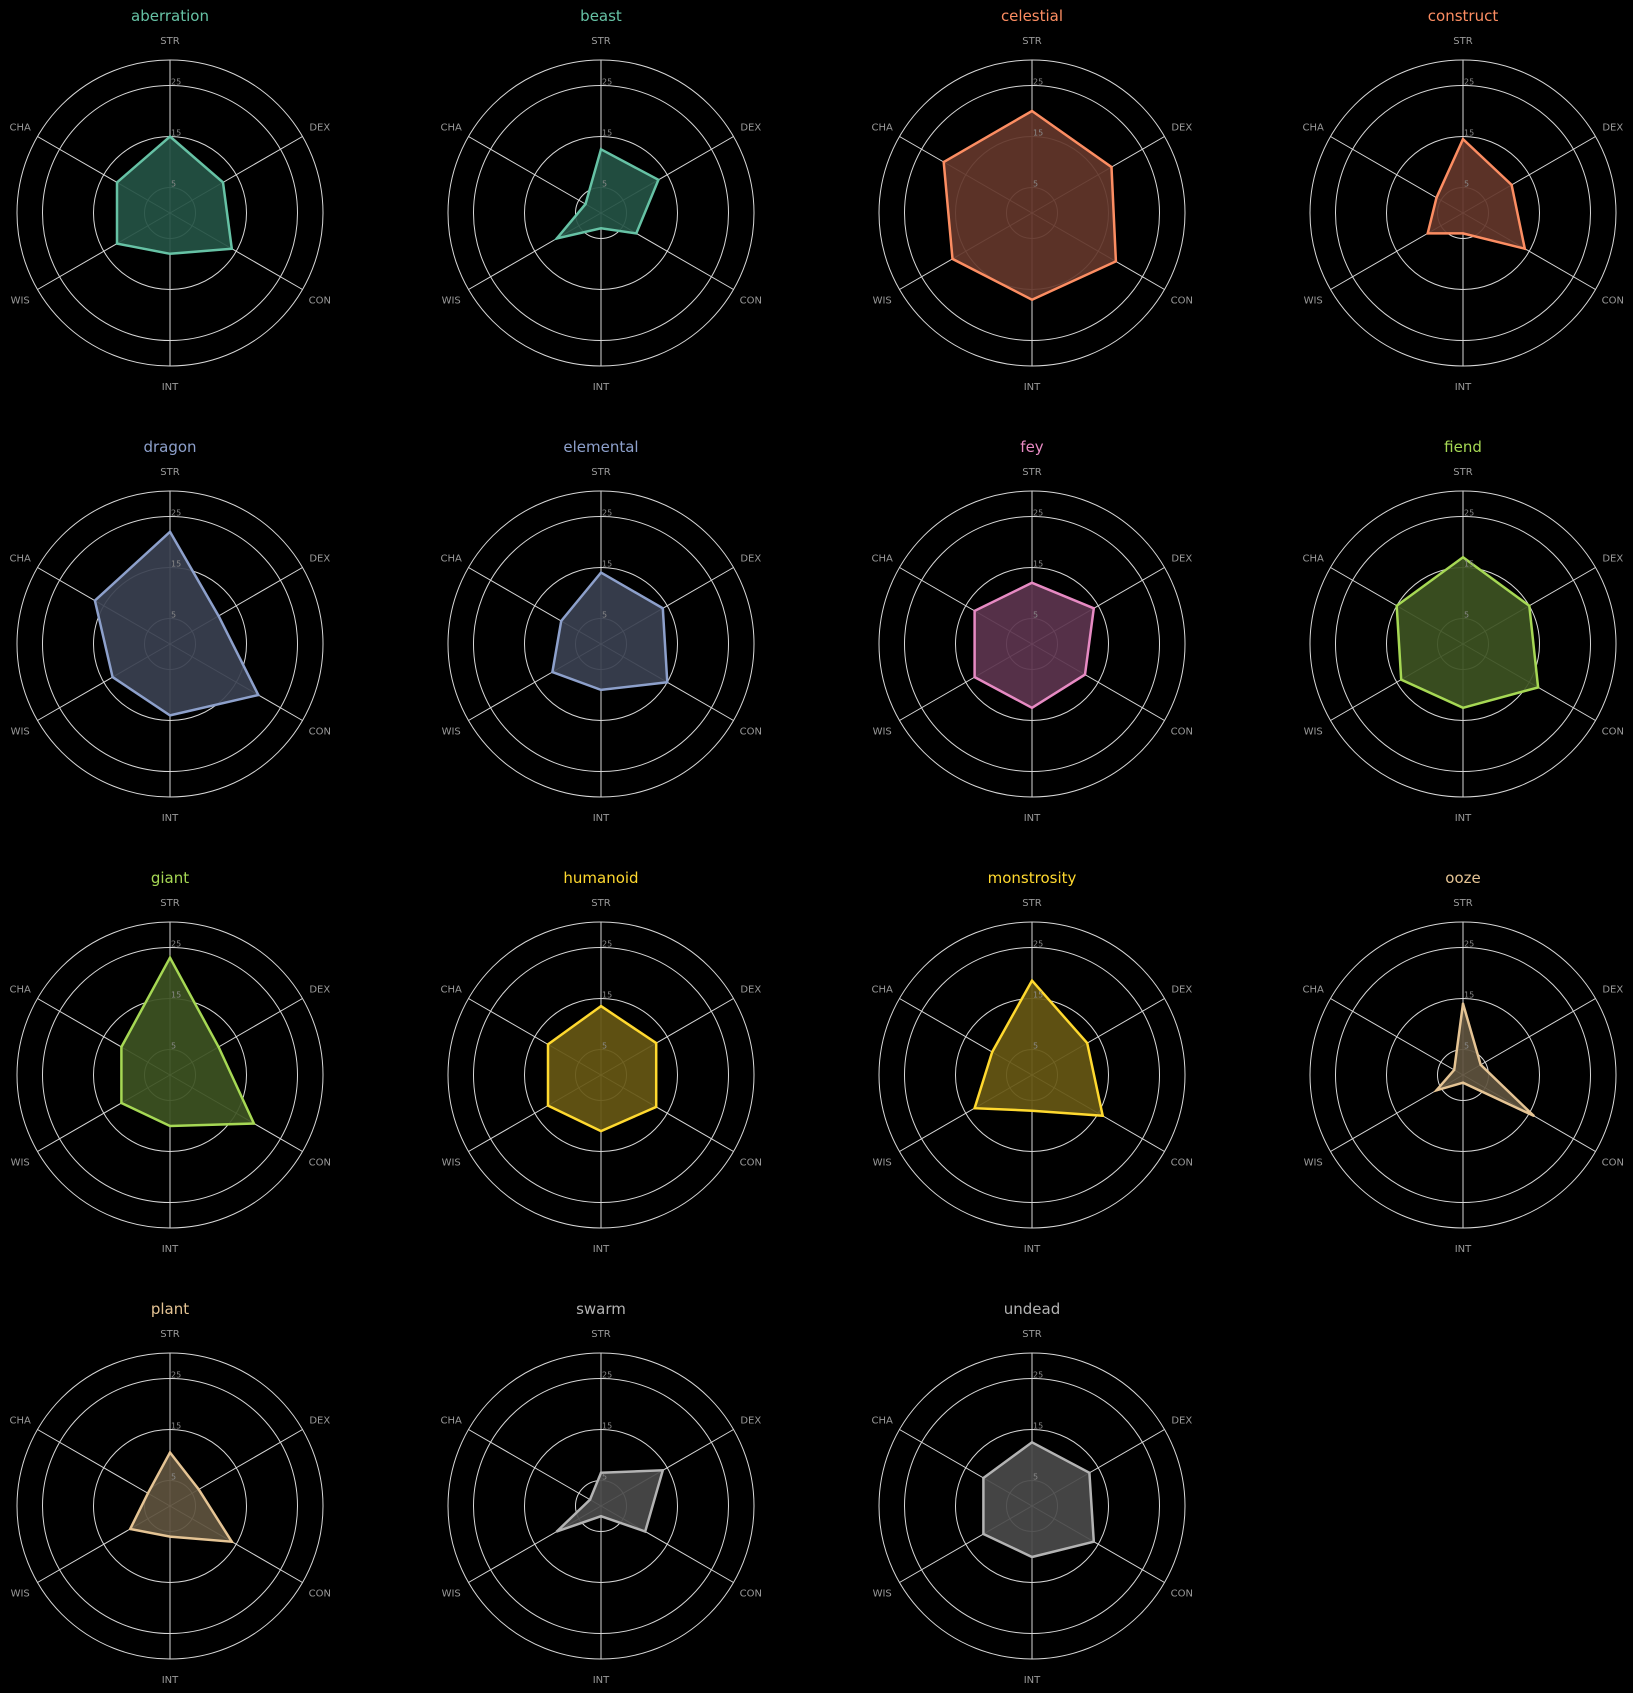 This screenshot has height=1693, width=1633. I want to click on panel-title: dragon, so click(169, 447).